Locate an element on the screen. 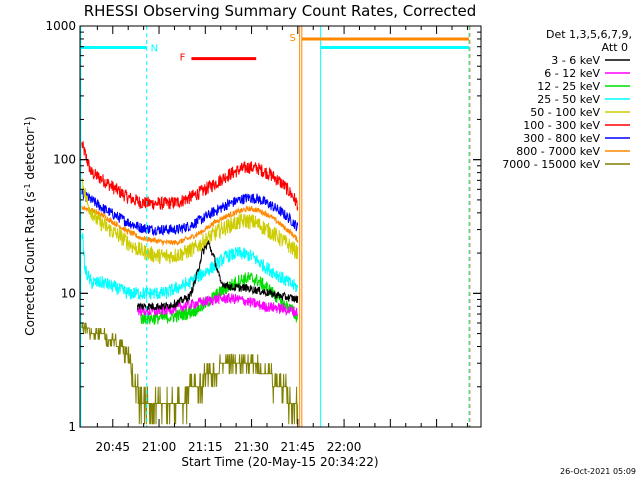 The width and height of the screenshot is (640, 480). legend-entry-label: 50 - 100 keV is located at coordinates (565, 112).